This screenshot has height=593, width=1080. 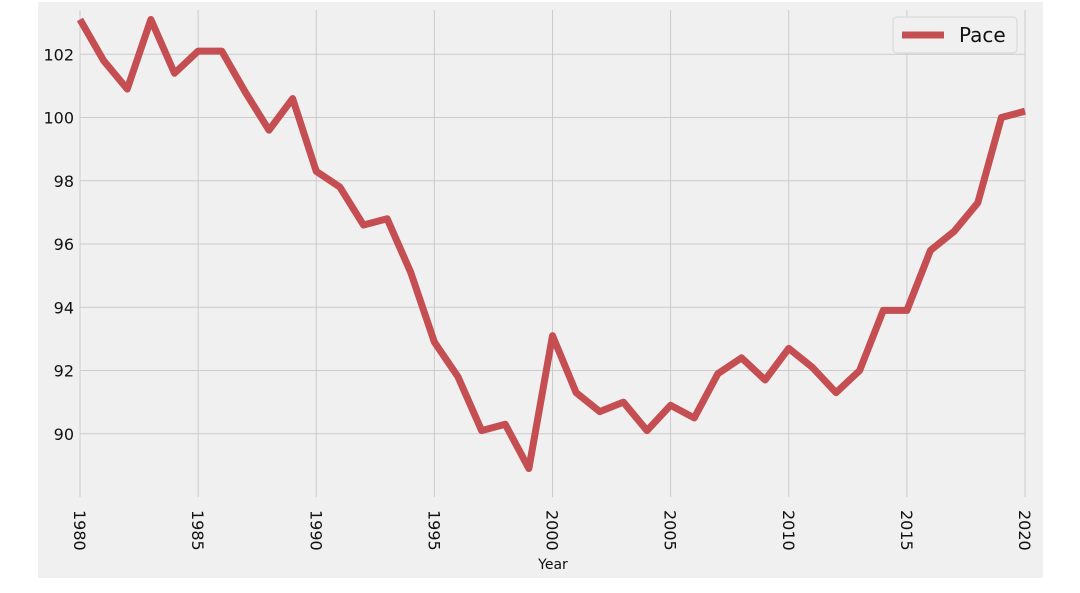 What do you see at coordinates (433, 530) in the screenshot?
I see `x-tick-label: 1995` at bounding box center [433, 530].